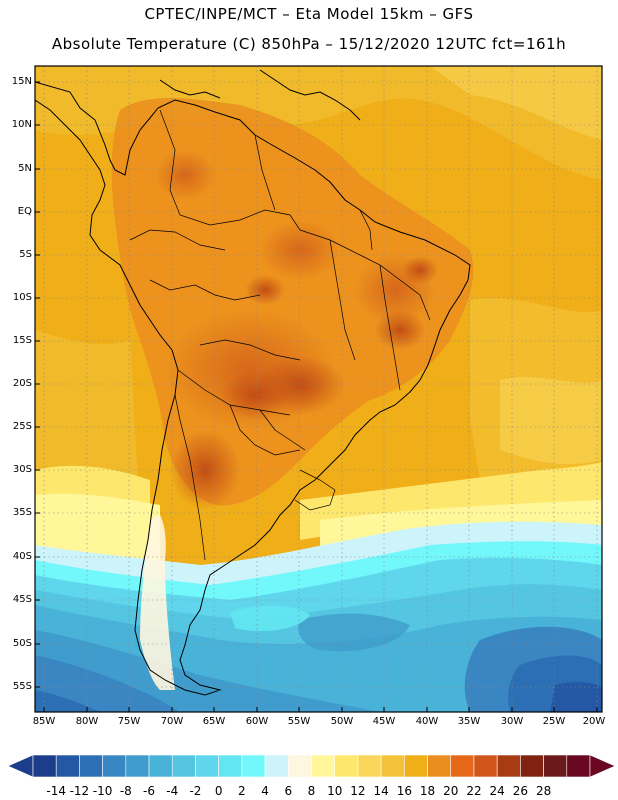  Describe the element at coordinates (427, 791) in the screenshot. I see `colorbar-label: 18` at that location.